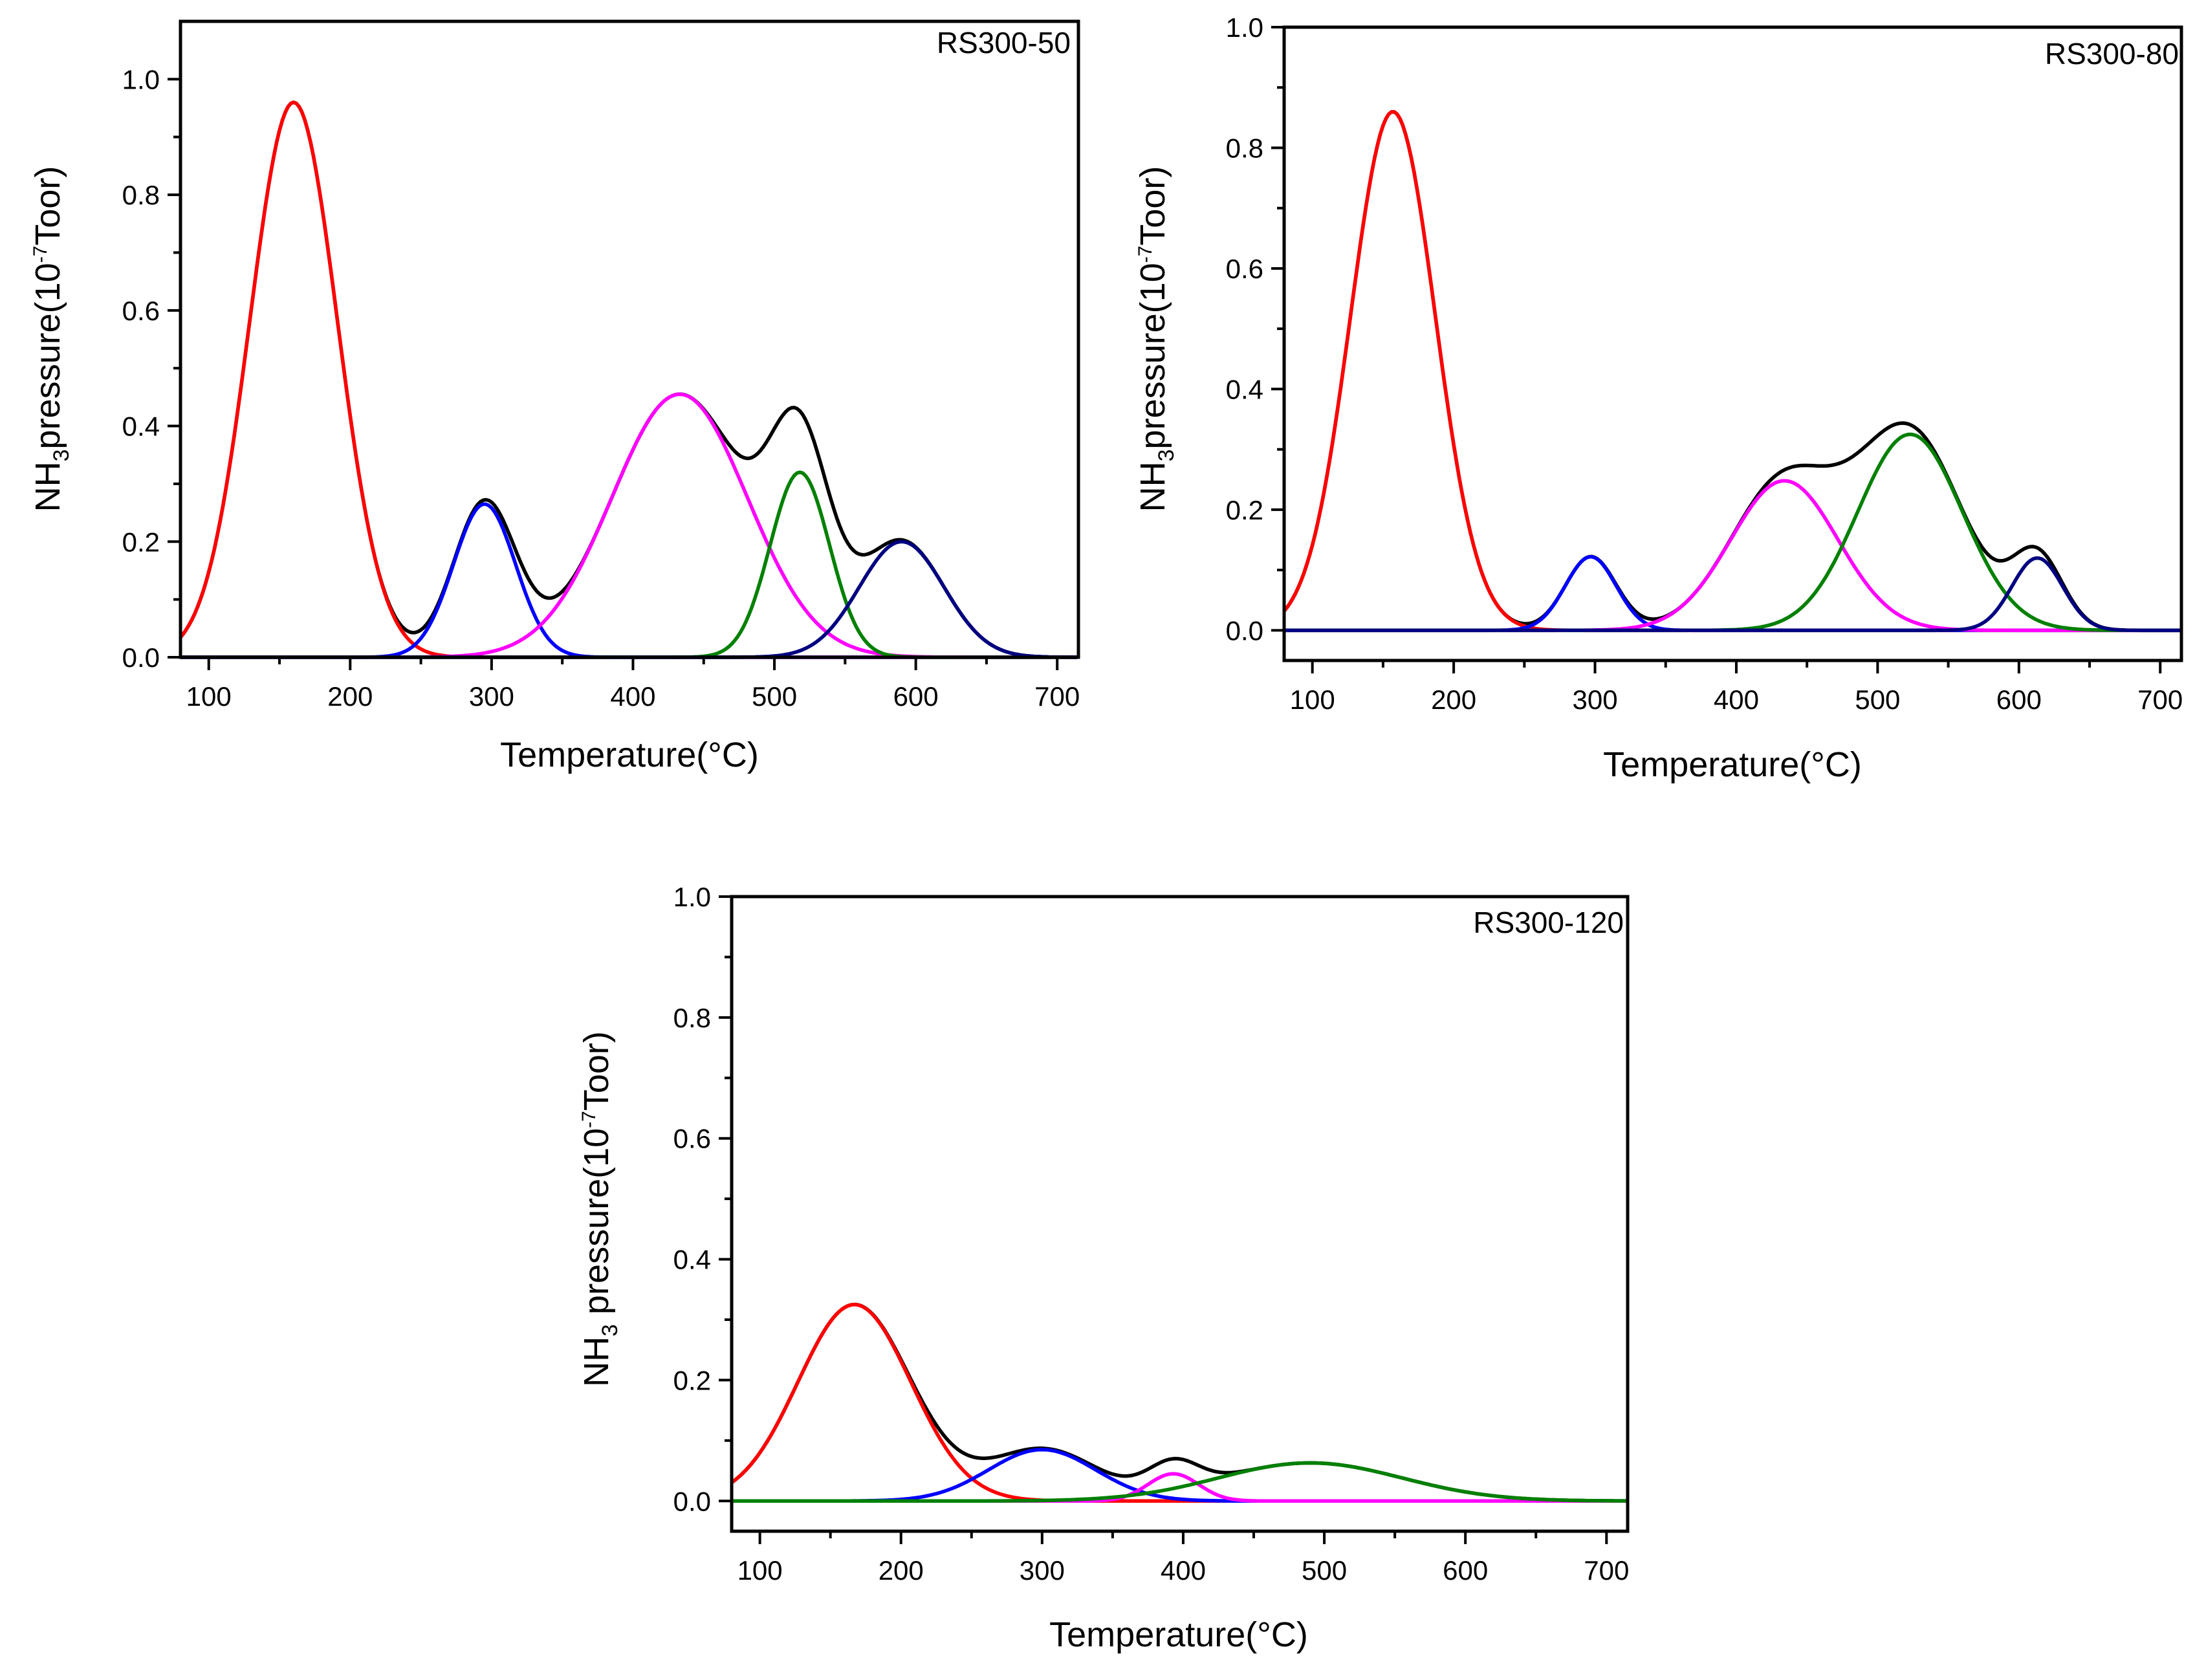  Describe the element at coordinates (599, 1209) in the screenshot. I see `y-axis-label: NH3 pressure(10-7Toor)` at that location.